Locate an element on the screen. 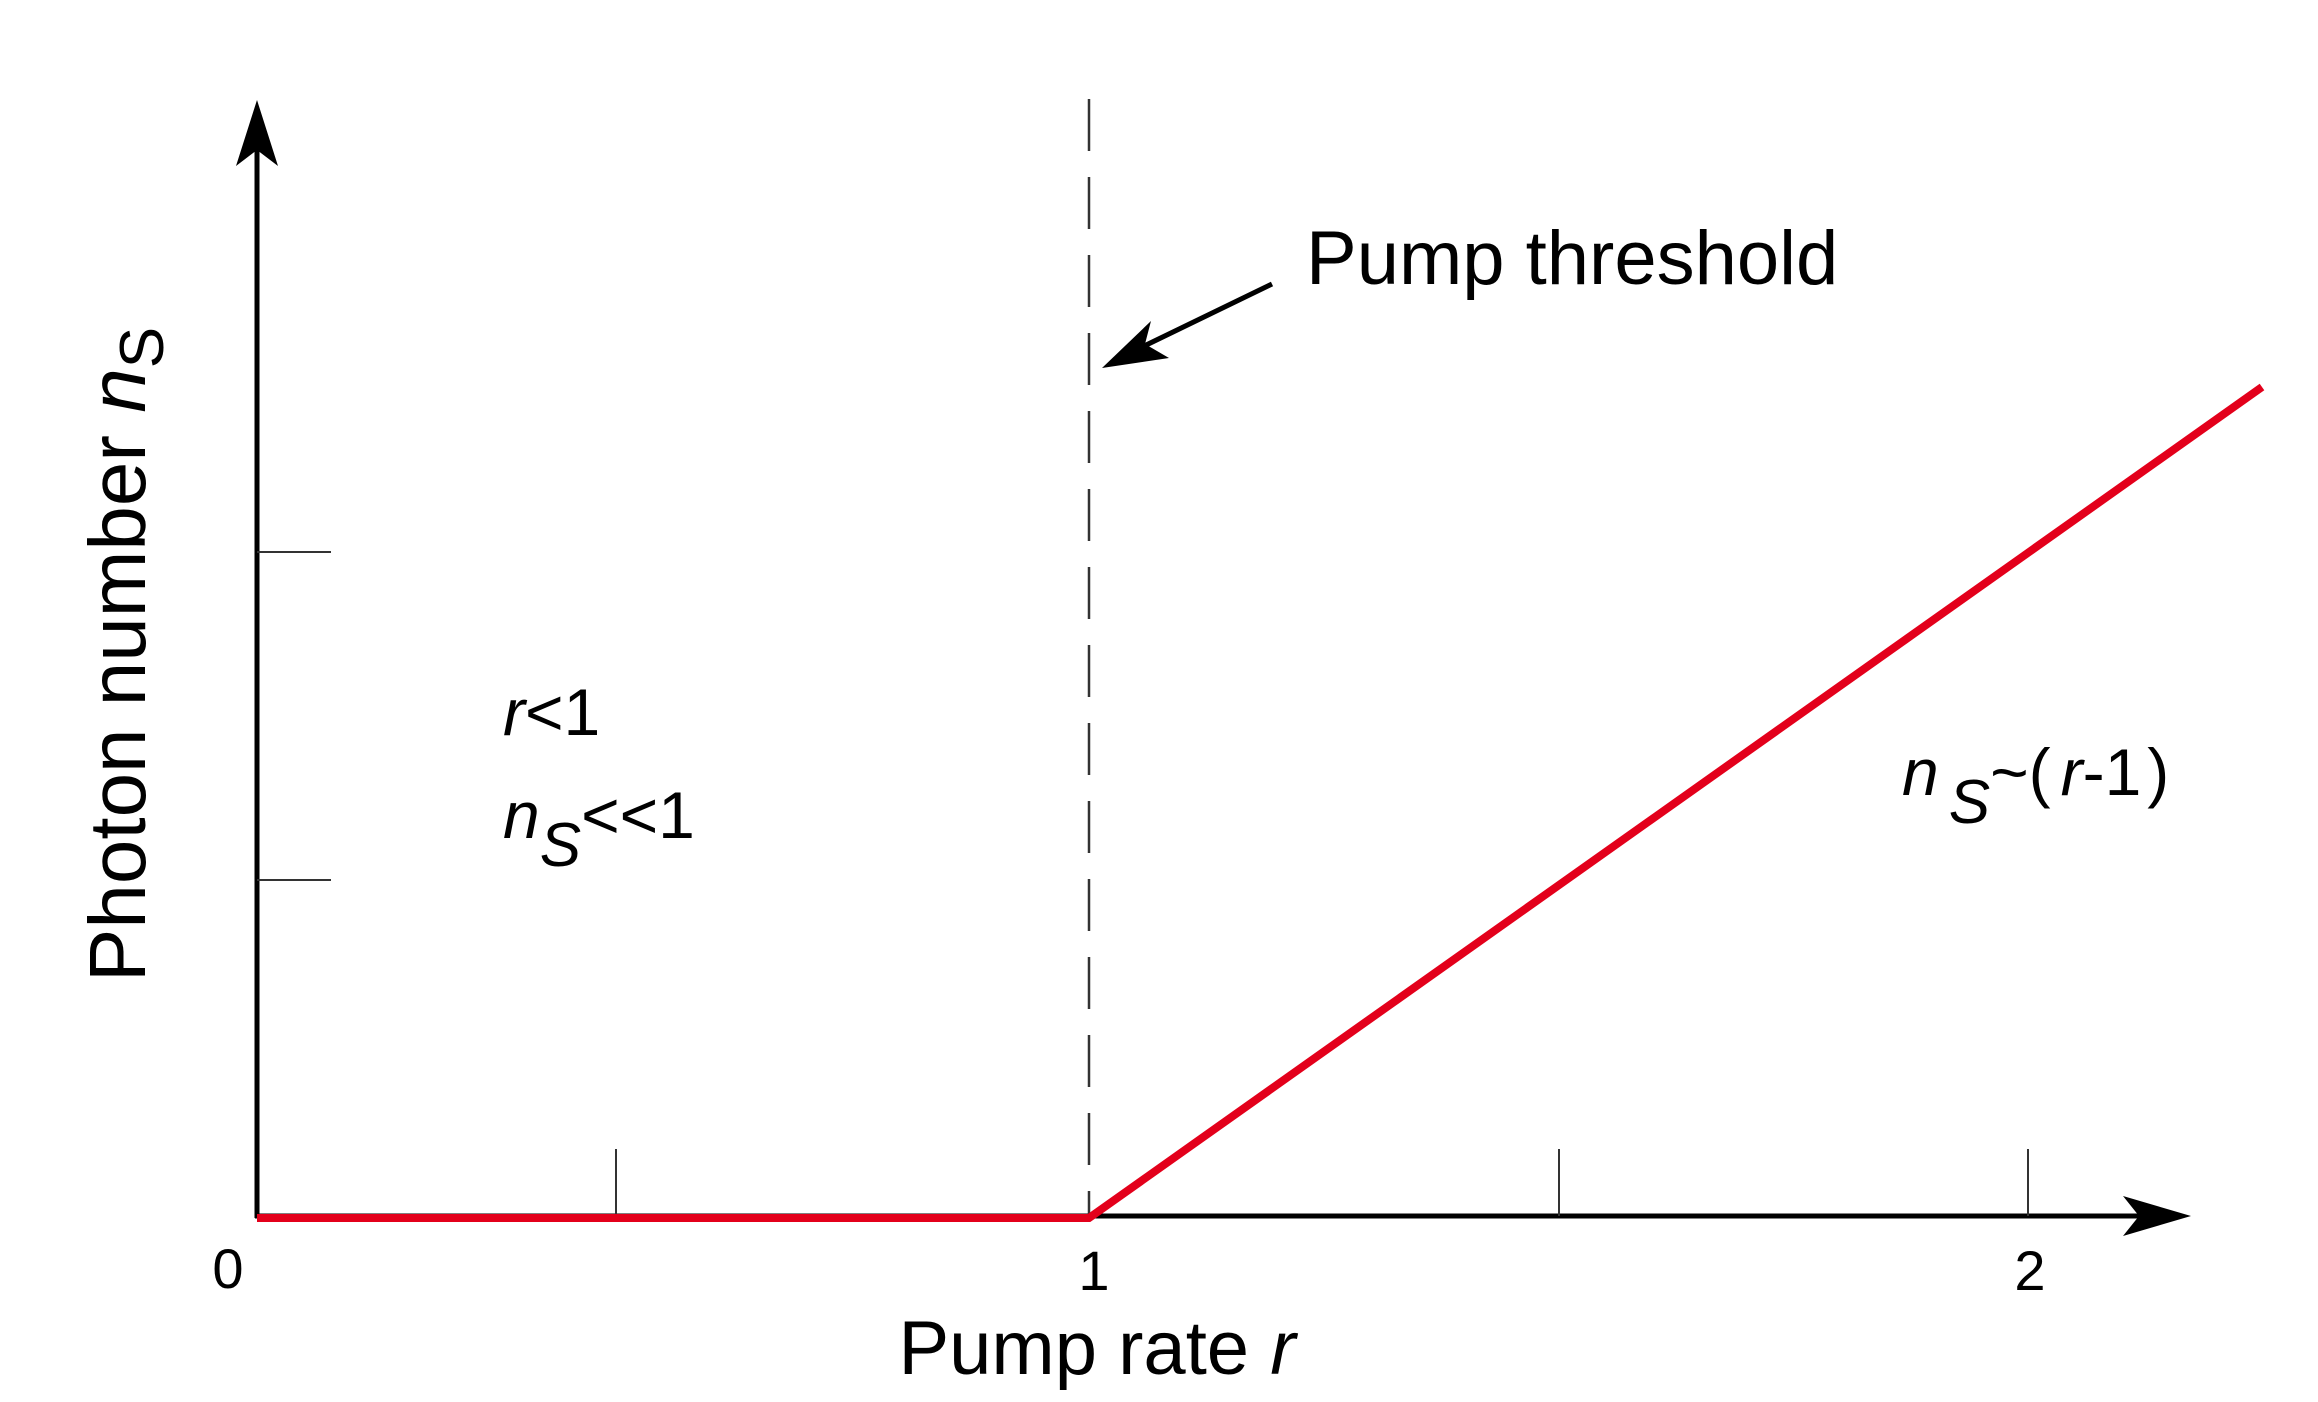  x-axis-label: Pump rate r is located at coordinates (1098, 1348).